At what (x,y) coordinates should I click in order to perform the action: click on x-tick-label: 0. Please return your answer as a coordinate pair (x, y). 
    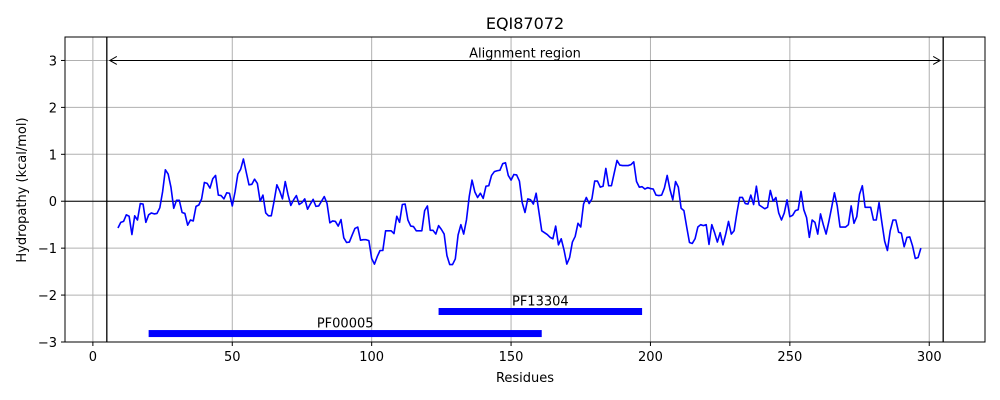
    Looking at the image, I should click on (93, 357).